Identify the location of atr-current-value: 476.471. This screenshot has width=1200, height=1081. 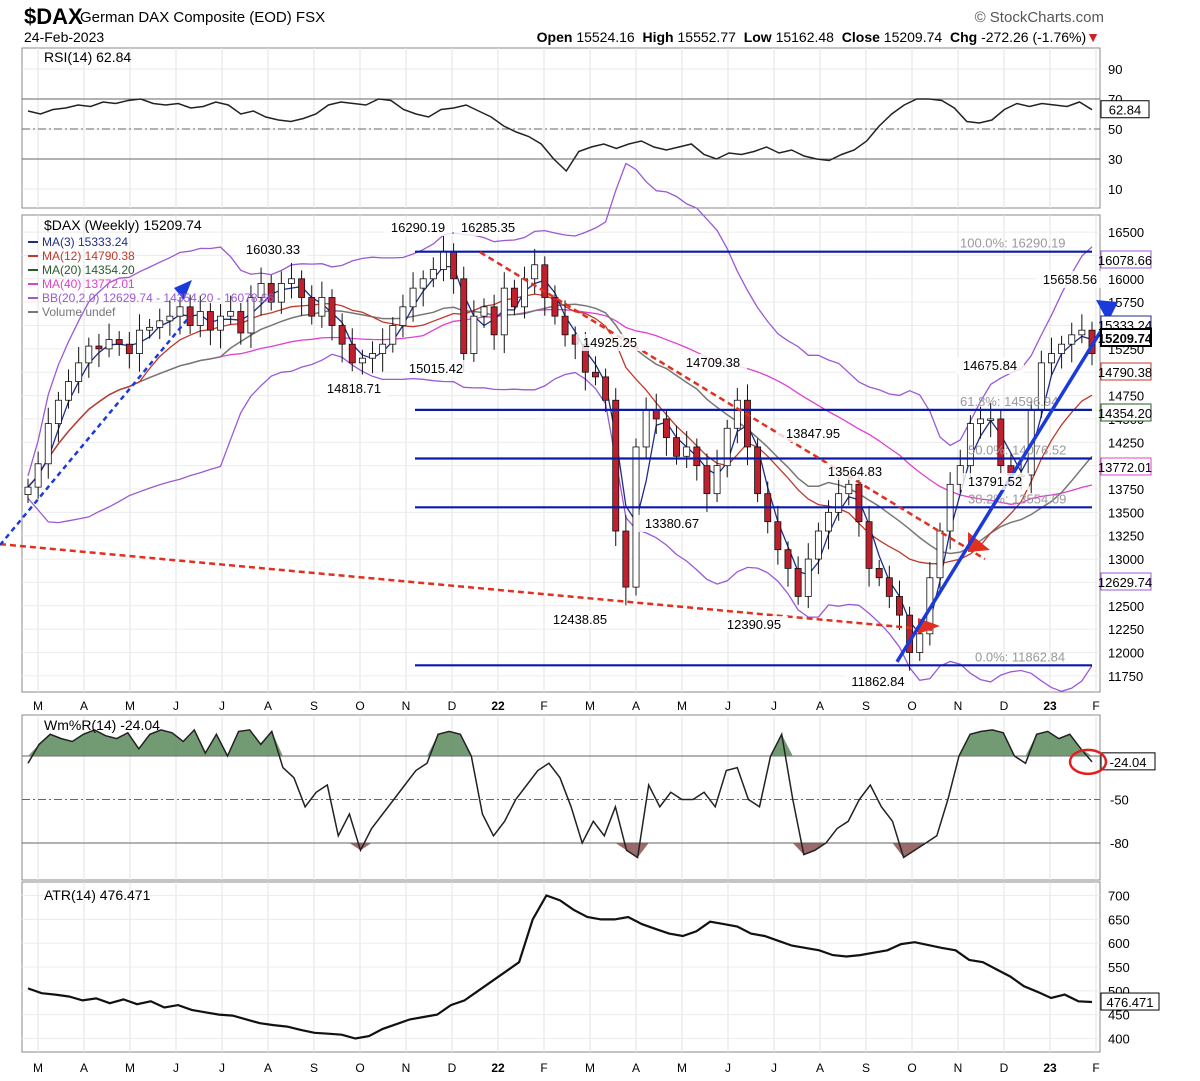
(1130, 1002).